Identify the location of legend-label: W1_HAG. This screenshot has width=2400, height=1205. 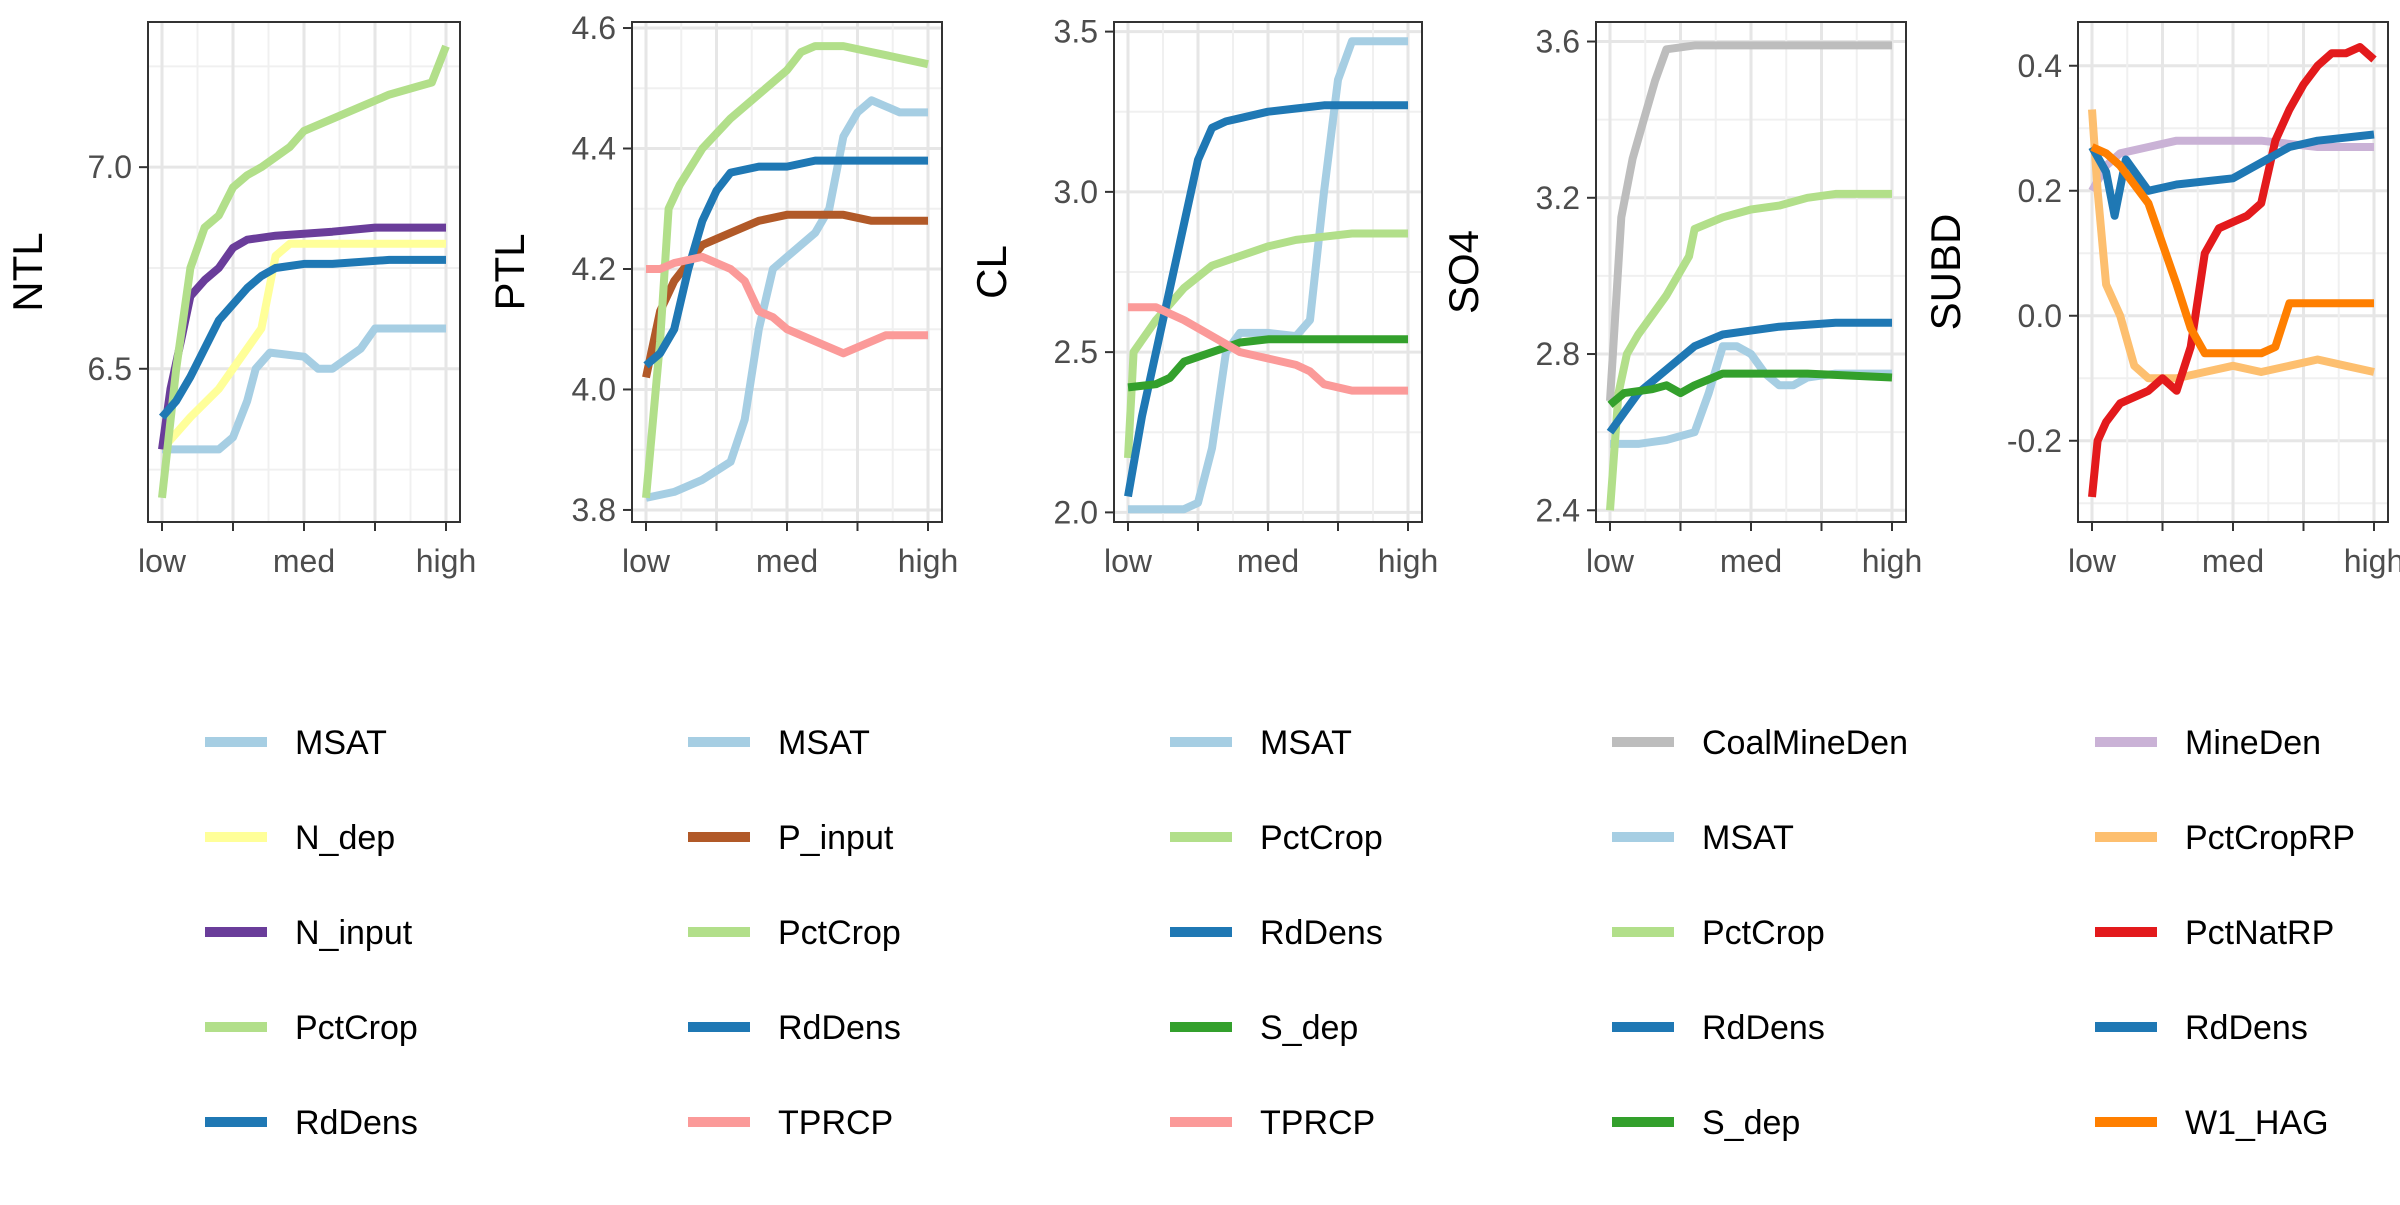
(2257, 1123).